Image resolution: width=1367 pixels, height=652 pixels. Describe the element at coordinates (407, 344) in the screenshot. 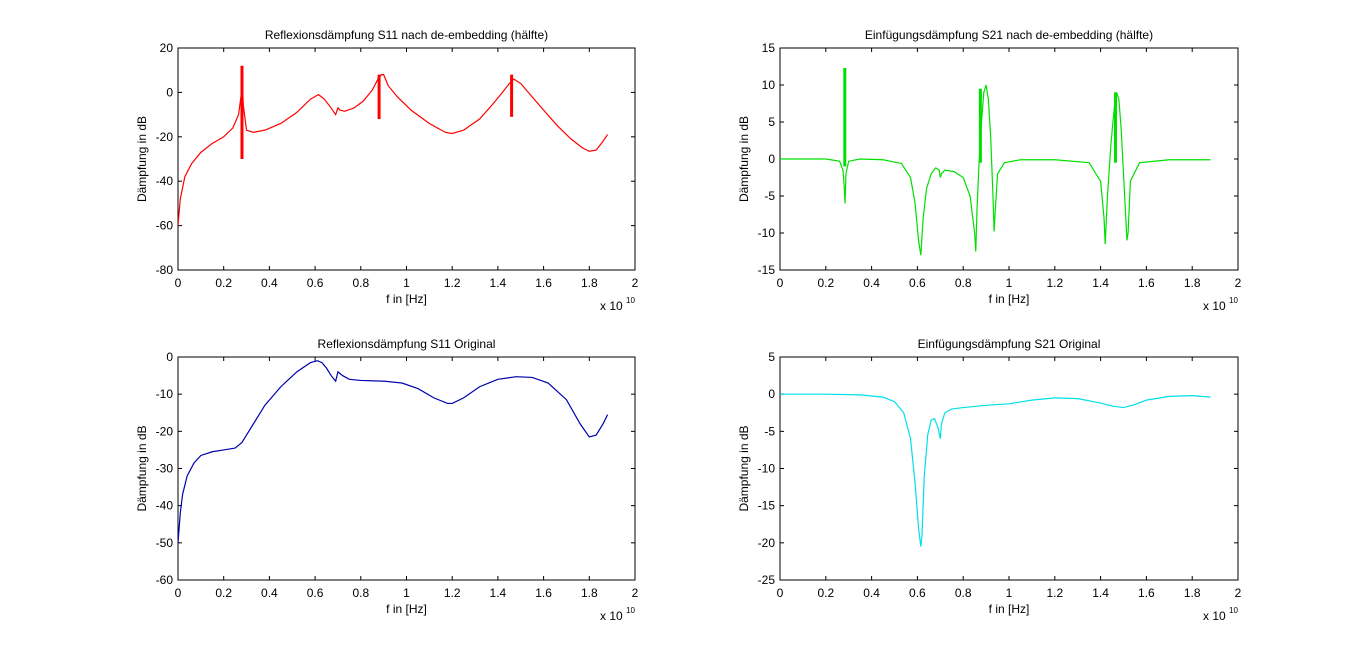

I see `chart-title: Reflexionsdämpfung S11 Original` at that location.